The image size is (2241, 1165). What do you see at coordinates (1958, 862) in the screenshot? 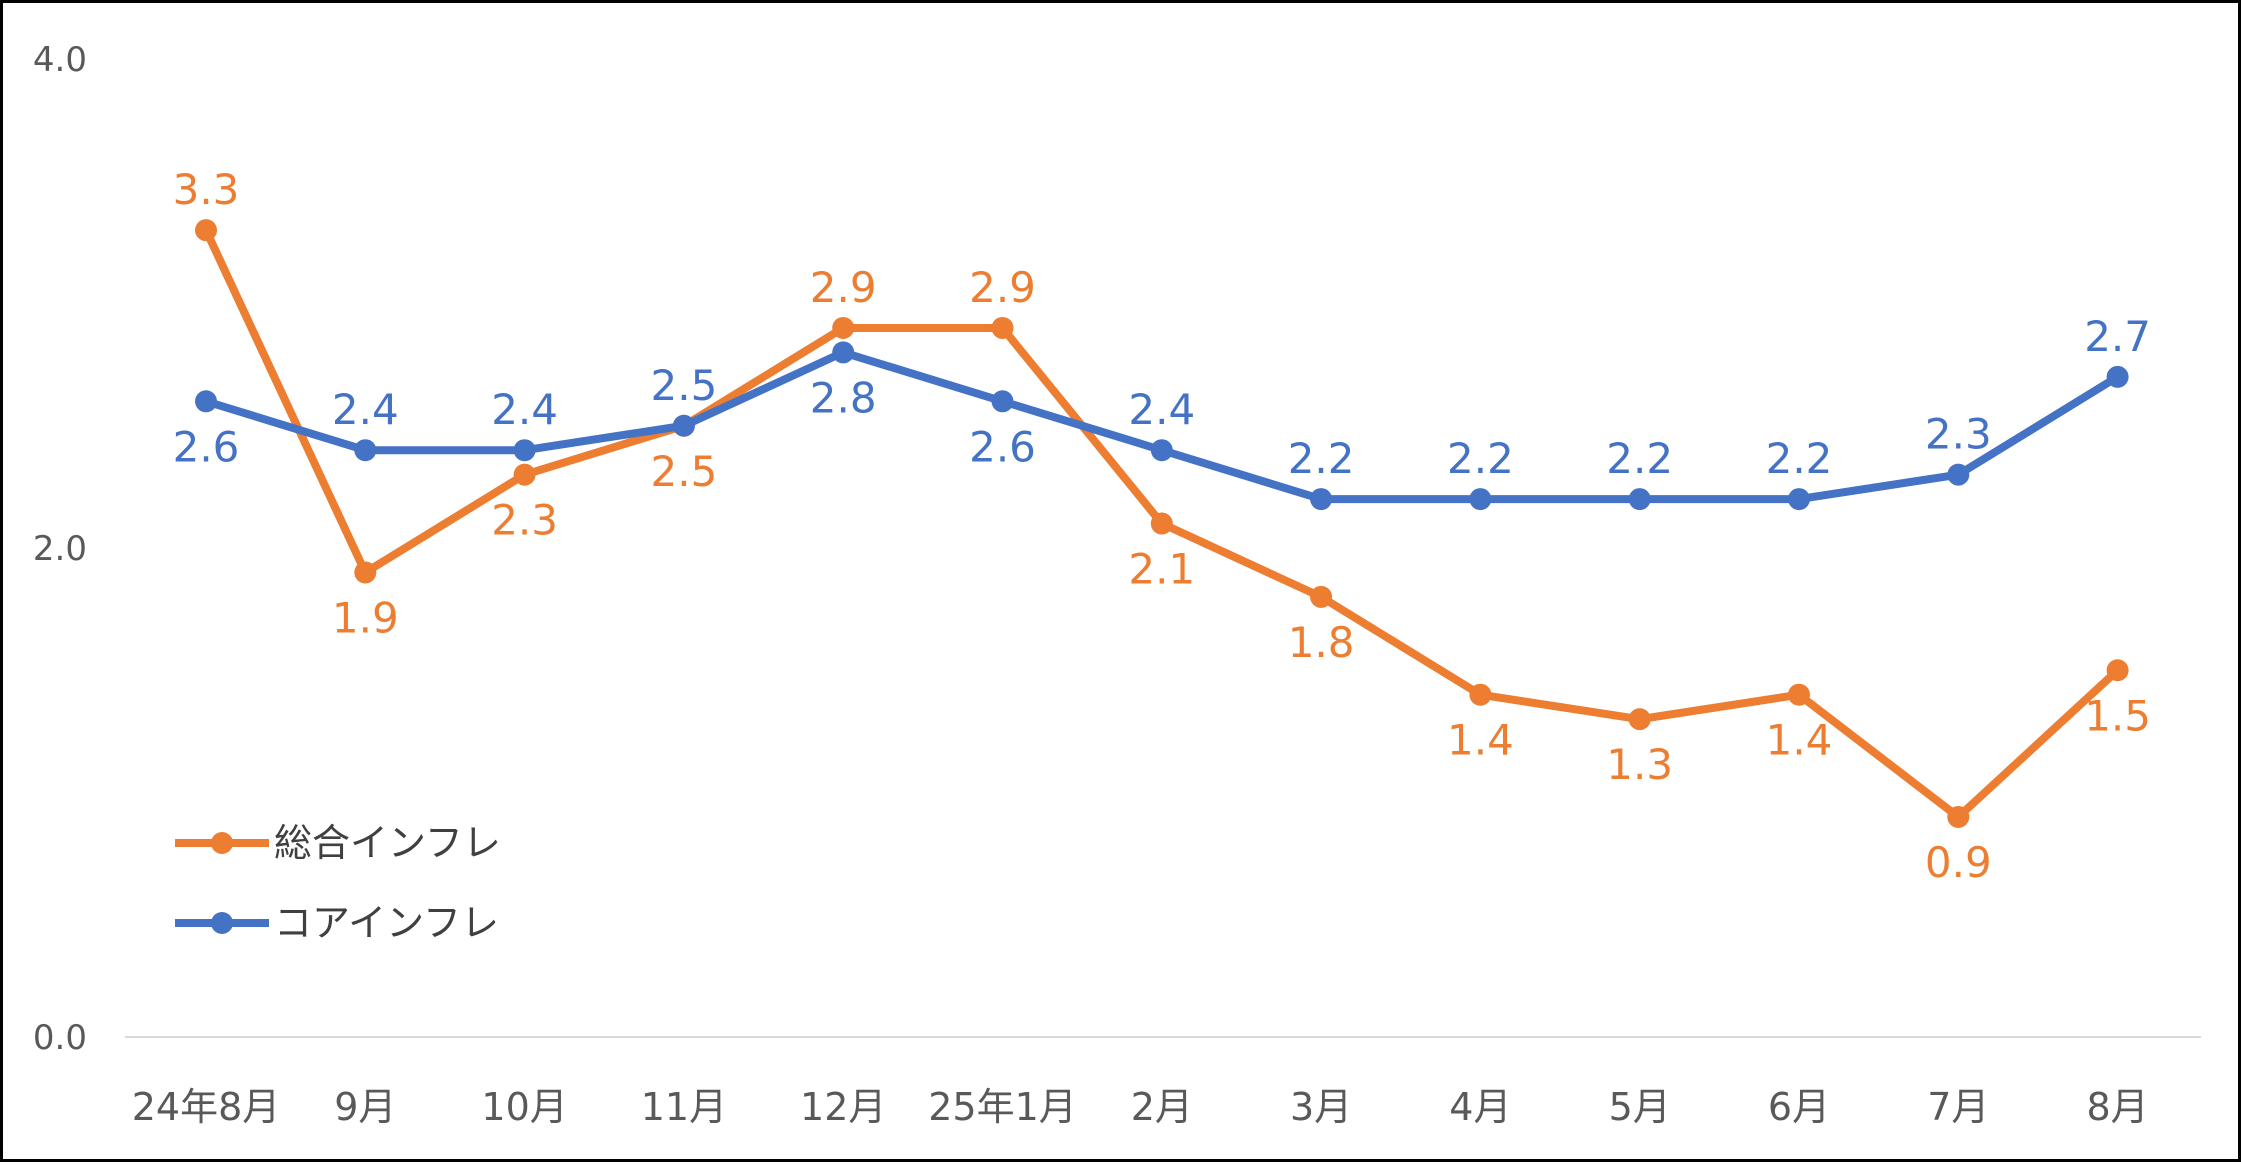
I see `data-label-overall: 0.9` at bounding box center [1958, 862].